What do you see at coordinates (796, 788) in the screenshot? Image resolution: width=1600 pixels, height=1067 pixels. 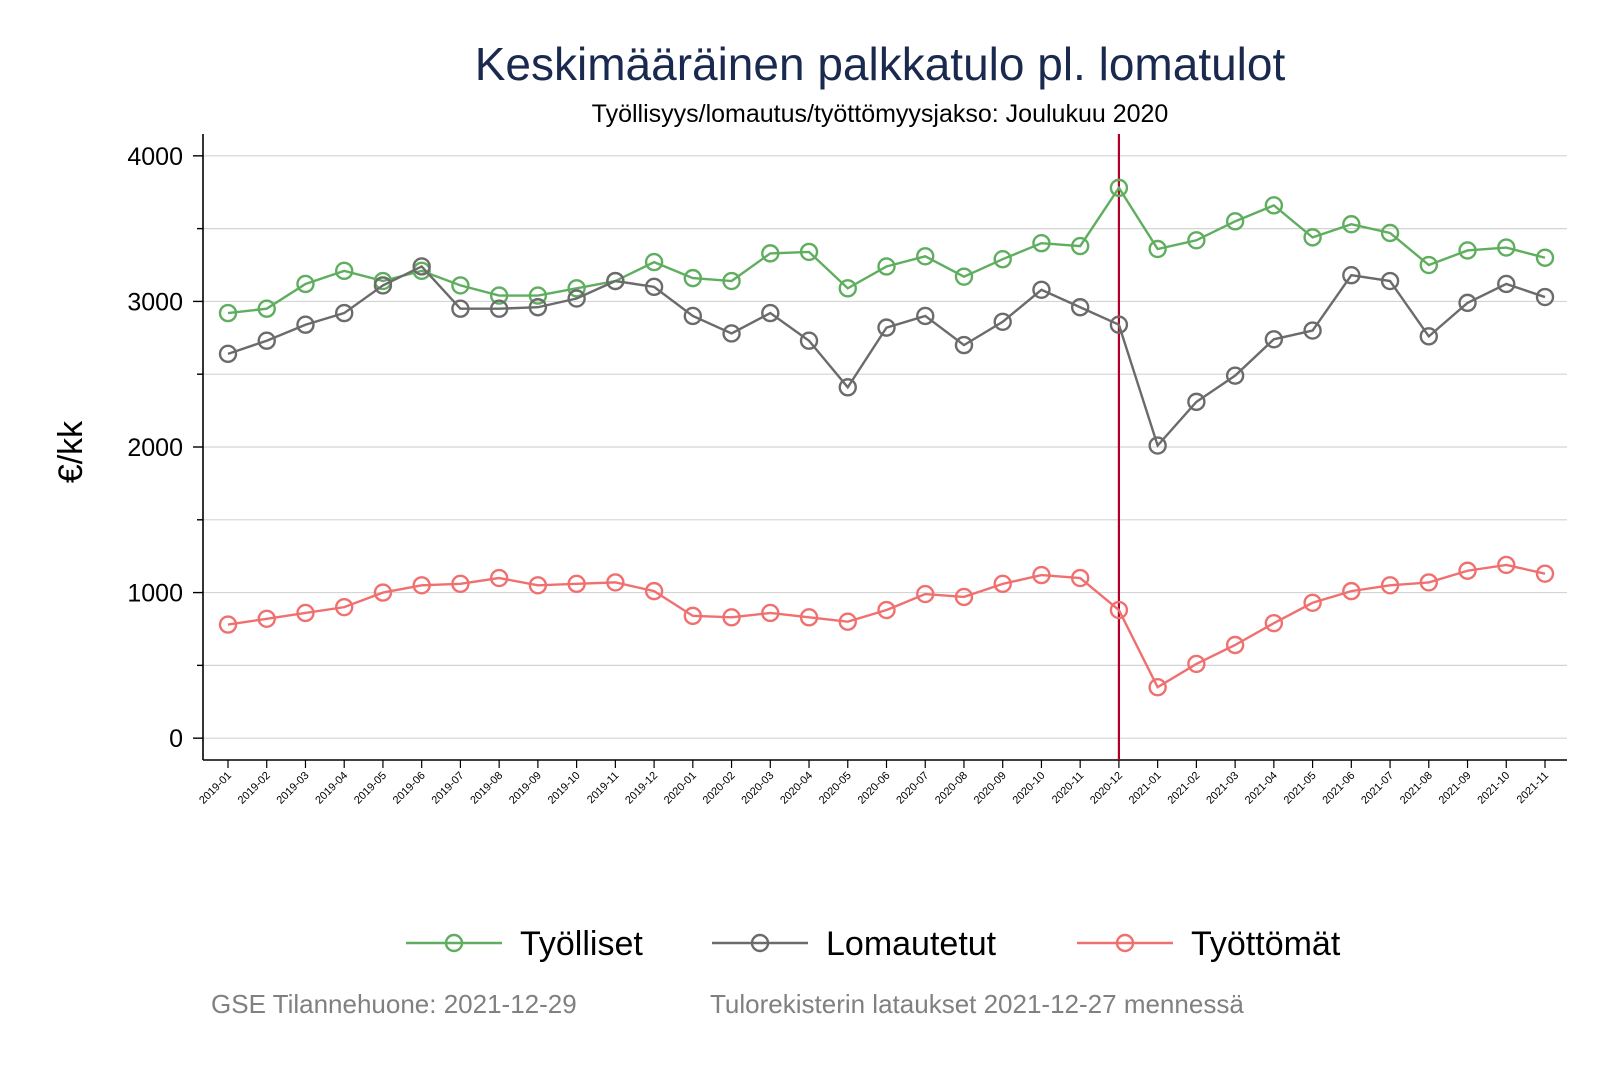 I see `x-tick-label: 2020-04` at bounding box center [796, 788].